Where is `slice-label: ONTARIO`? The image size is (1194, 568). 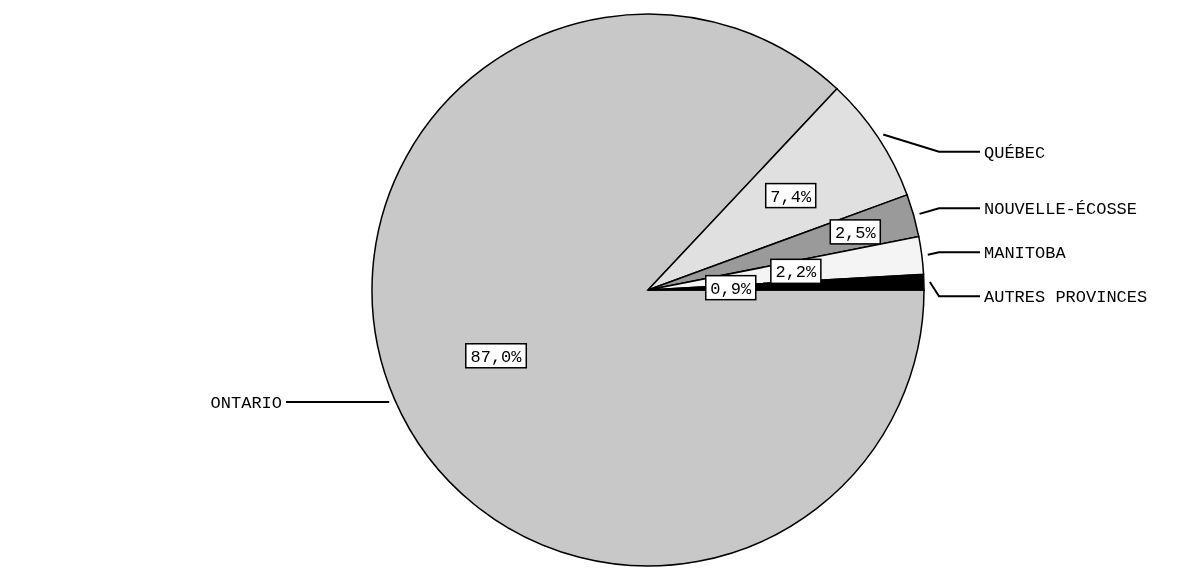
slice-label: ONTARIO is located at coordinates (246, 403).